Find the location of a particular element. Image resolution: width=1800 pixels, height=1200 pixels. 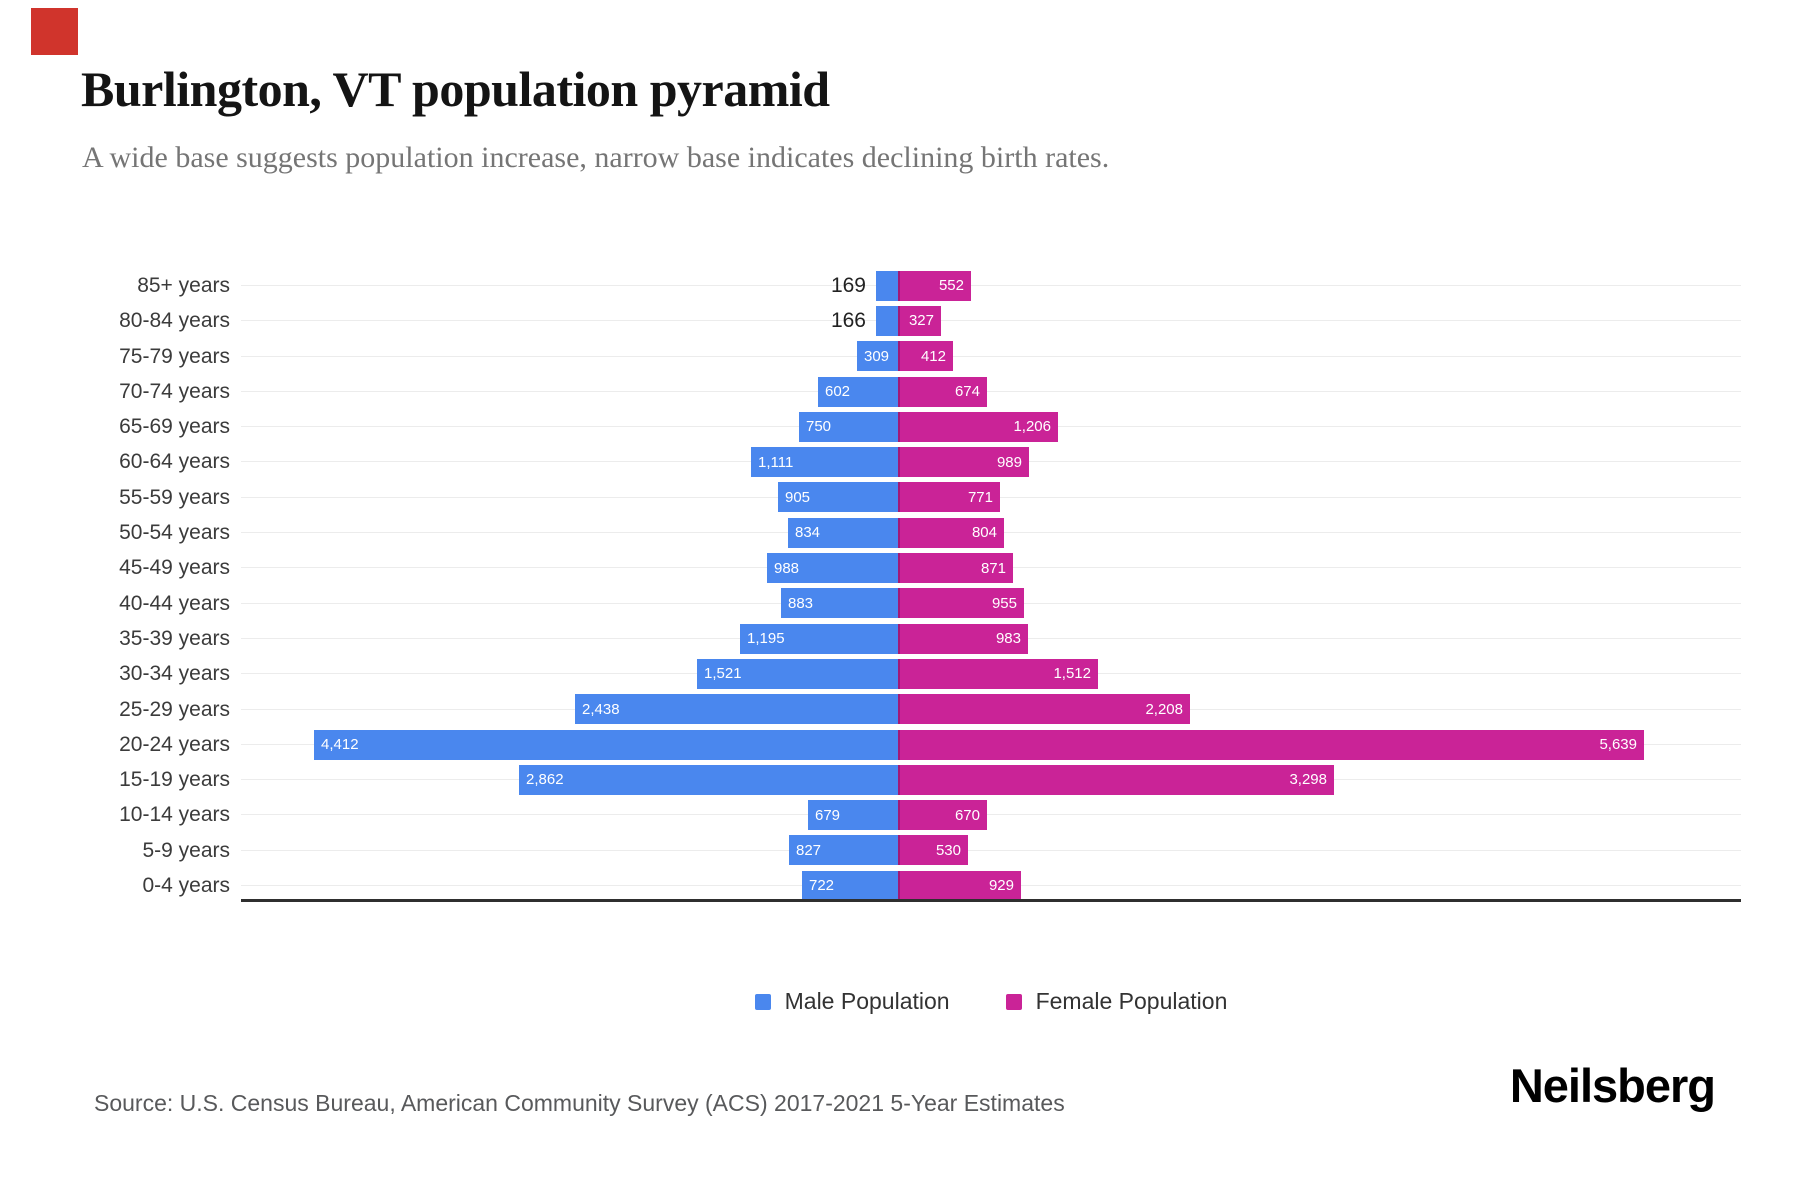

female-value-label: 412 is located at coordinates (933, 356).